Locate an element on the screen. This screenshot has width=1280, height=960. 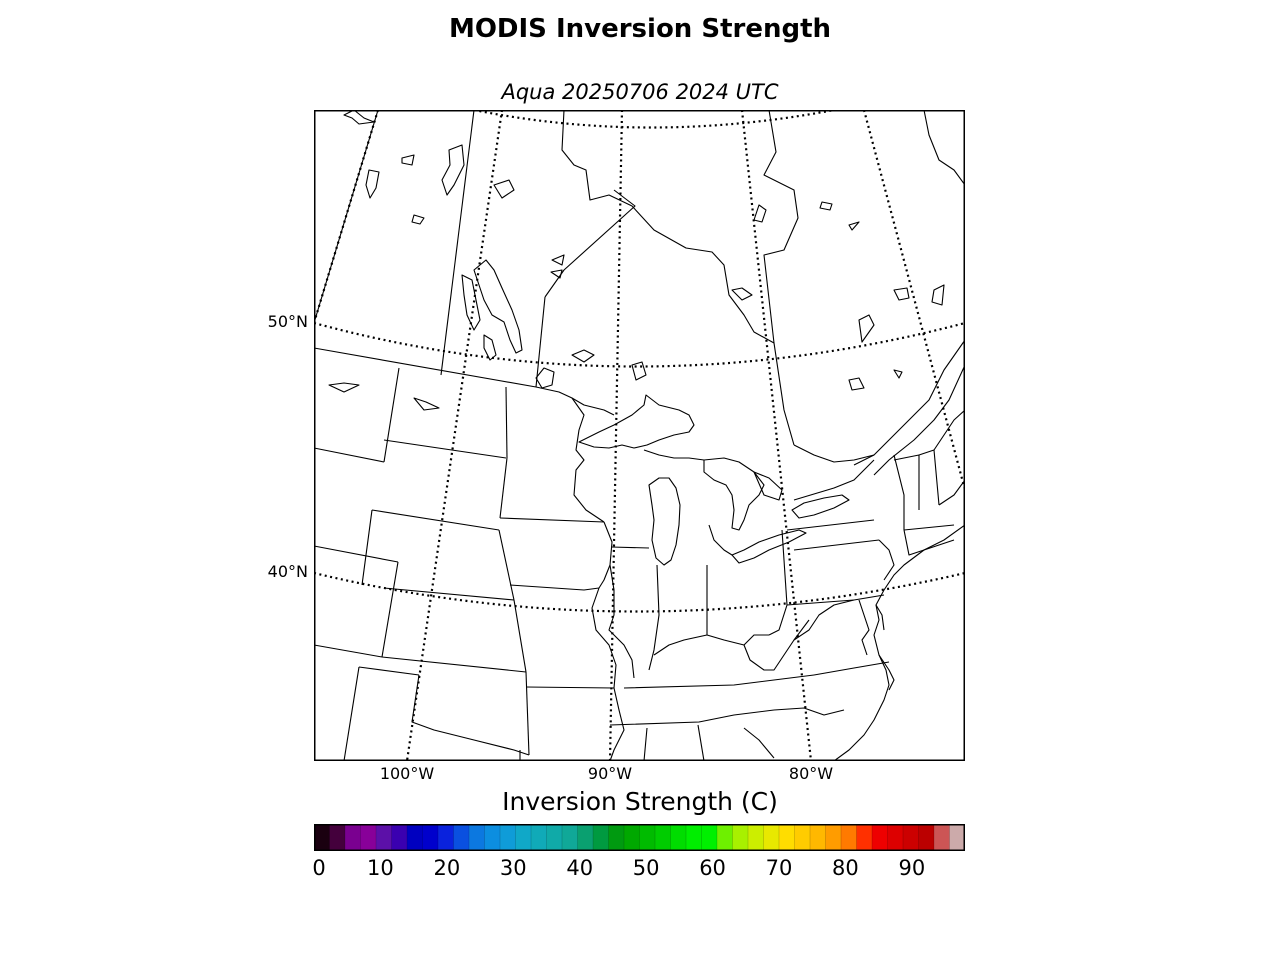
colorado-south is located at coordinates (348, 651).